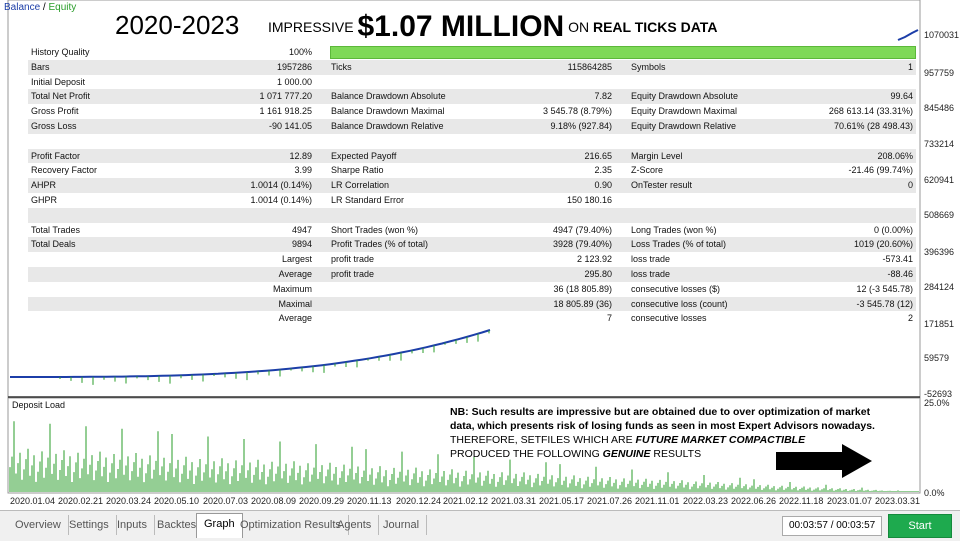 Image resolution: width=960 pixels, height=541 pixels. I want to click on stat-value: Maximal, so click(295, 303).